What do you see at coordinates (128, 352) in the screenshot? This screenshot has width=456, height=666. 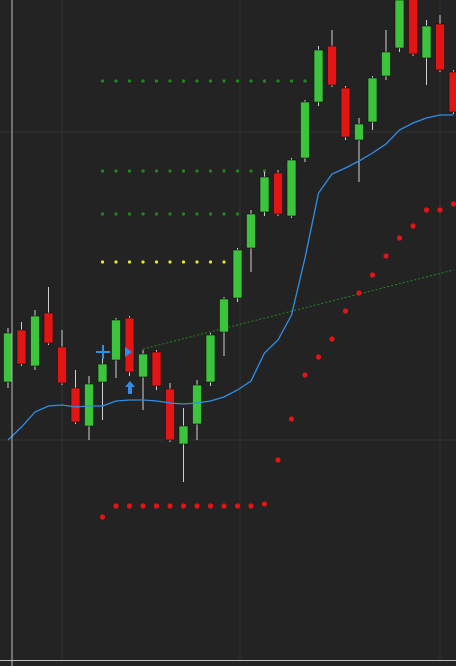 I see `marker-triangle` at bounding box center [128, 352].